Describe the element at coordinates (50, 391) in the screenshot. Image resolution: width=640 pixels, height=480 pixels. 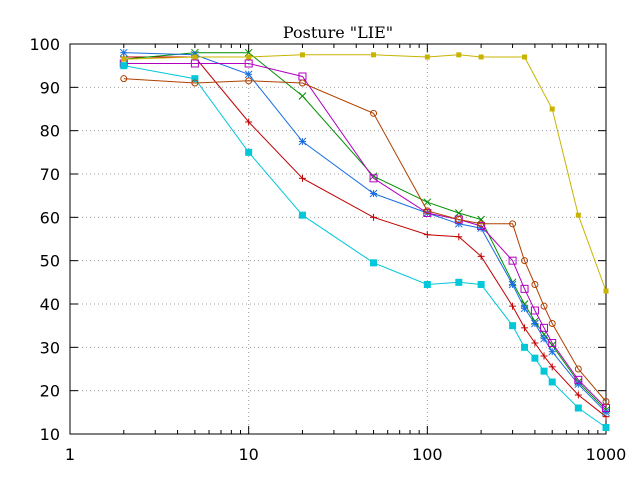
I see `y-tick-label: 20` at that location.